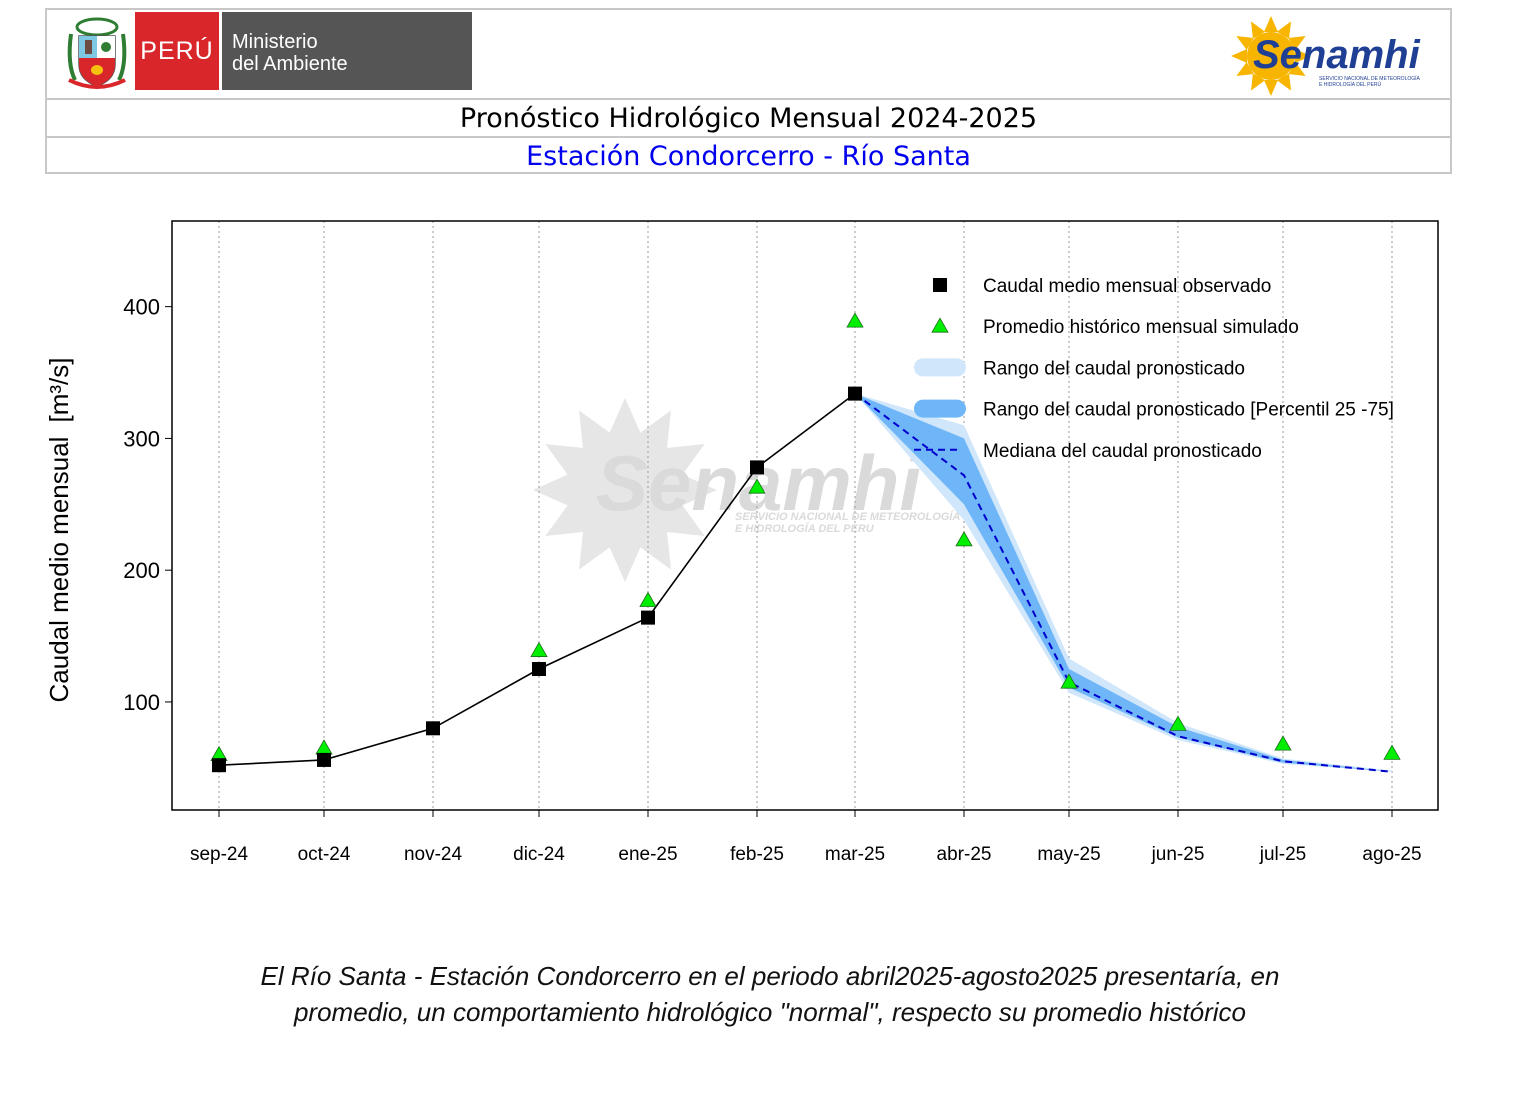 The height and width of the screenshot is (1107, 1538). What do you see at coordinates (539, 854) in the screenshot?
I see `x-tick-label: dic-24` at bounding box center [539, 854].